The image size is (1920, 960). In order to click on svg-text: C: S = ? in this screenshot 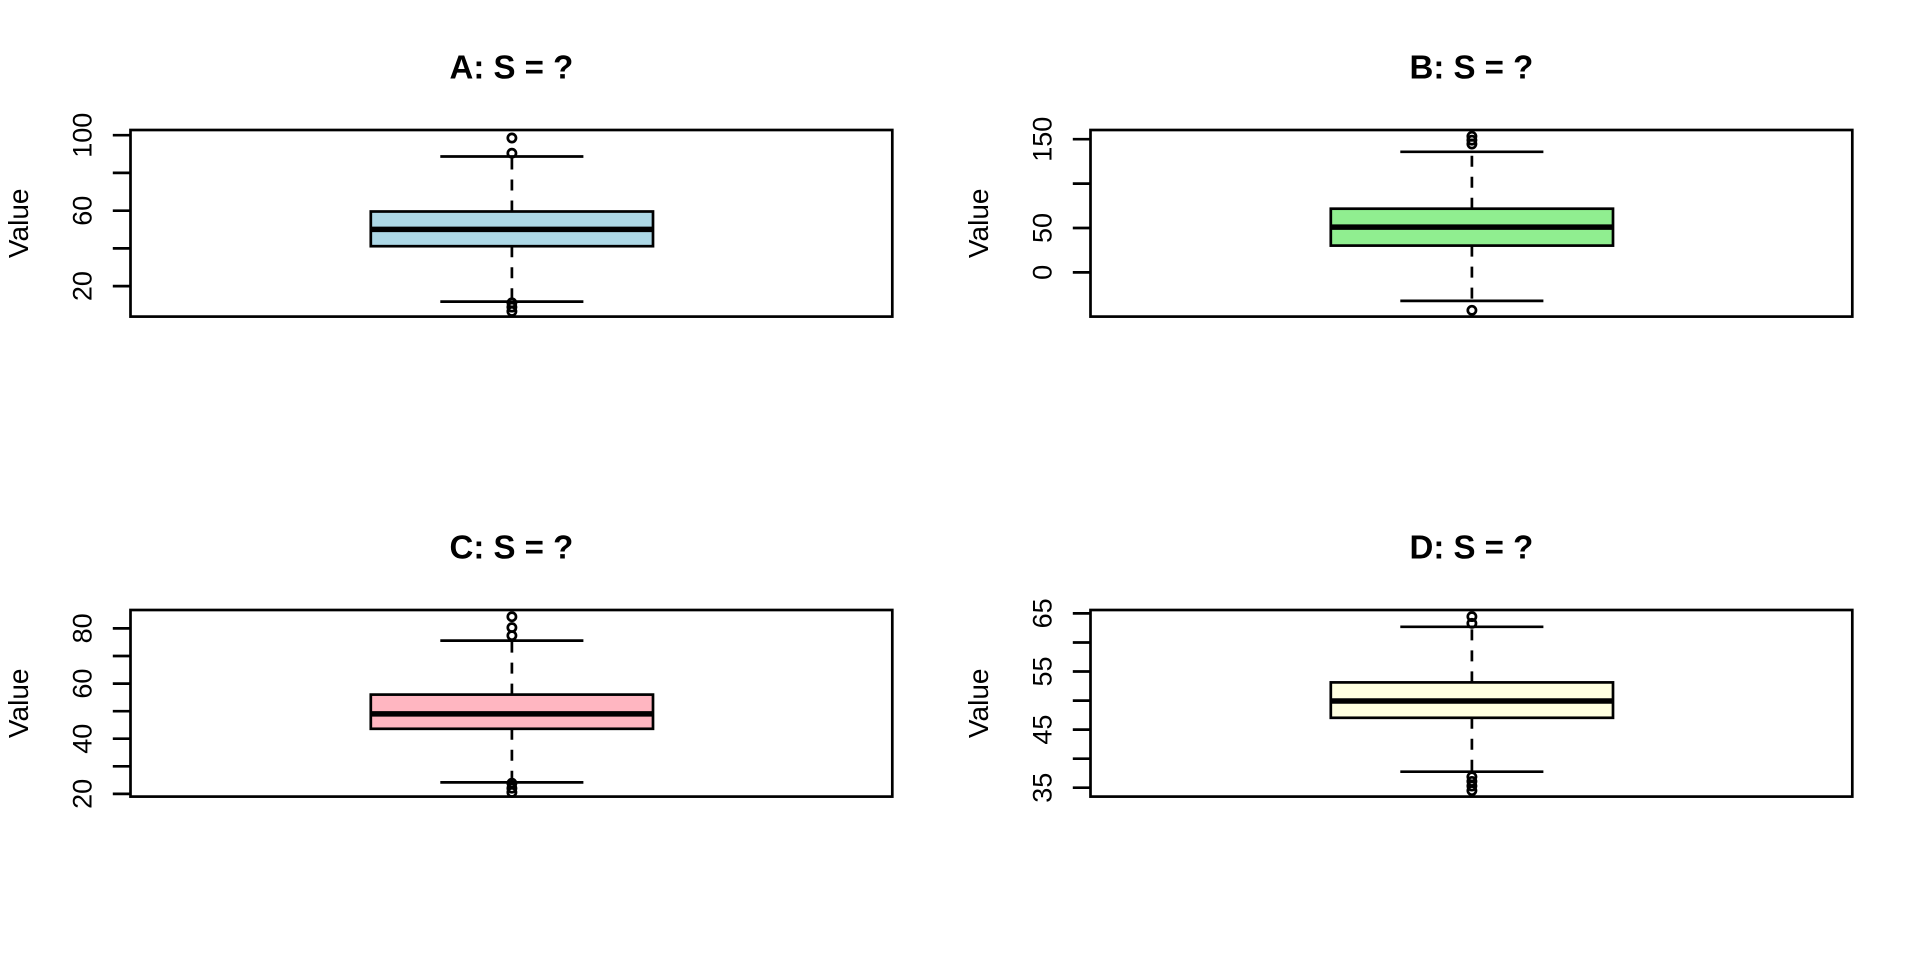, I will do `click(512, 547)`.